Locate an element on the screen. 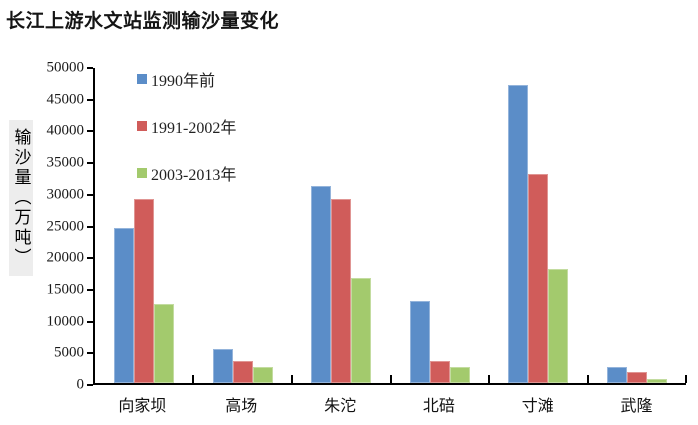  x-axis-label: 北碚 is located at coordinates (438, 406).